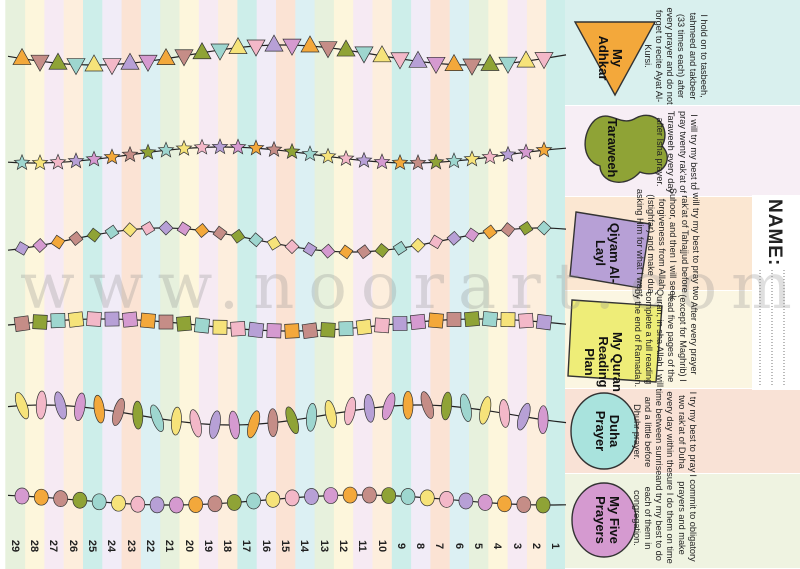 The image size is (800, 569). I want to click on day-number: 11, so click(362, 546).